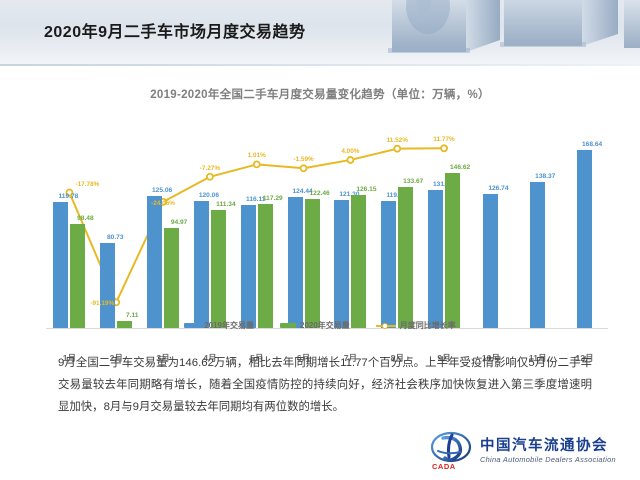 Image resolution: width=640 pixels, height=480 pixels. What do you see at coordinates (385, 326) in the screenshot?
I see `legend-line-marker-icon` at bounding box center [385, 326].